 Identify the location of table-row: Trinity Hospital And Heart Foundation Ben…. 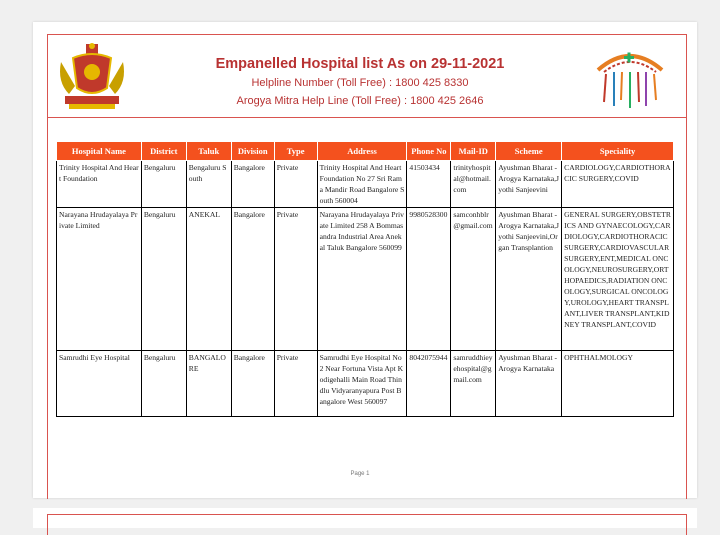
(365, 184).